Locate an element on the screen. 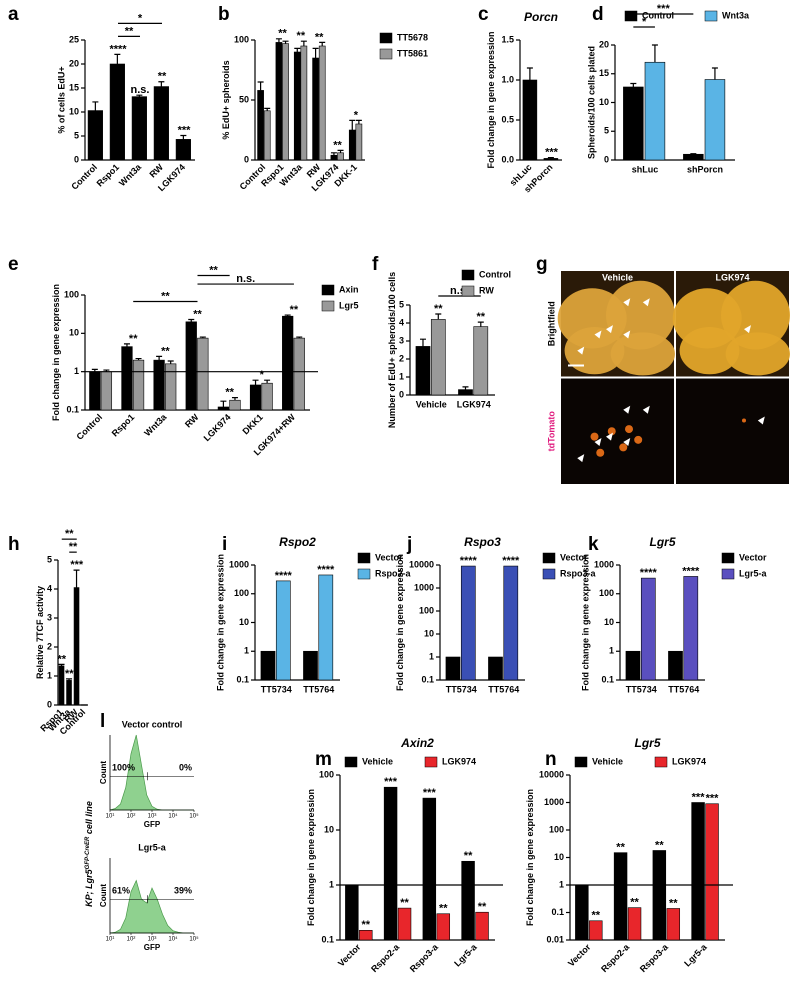  significance: **** is located at coordinates (649, 573).